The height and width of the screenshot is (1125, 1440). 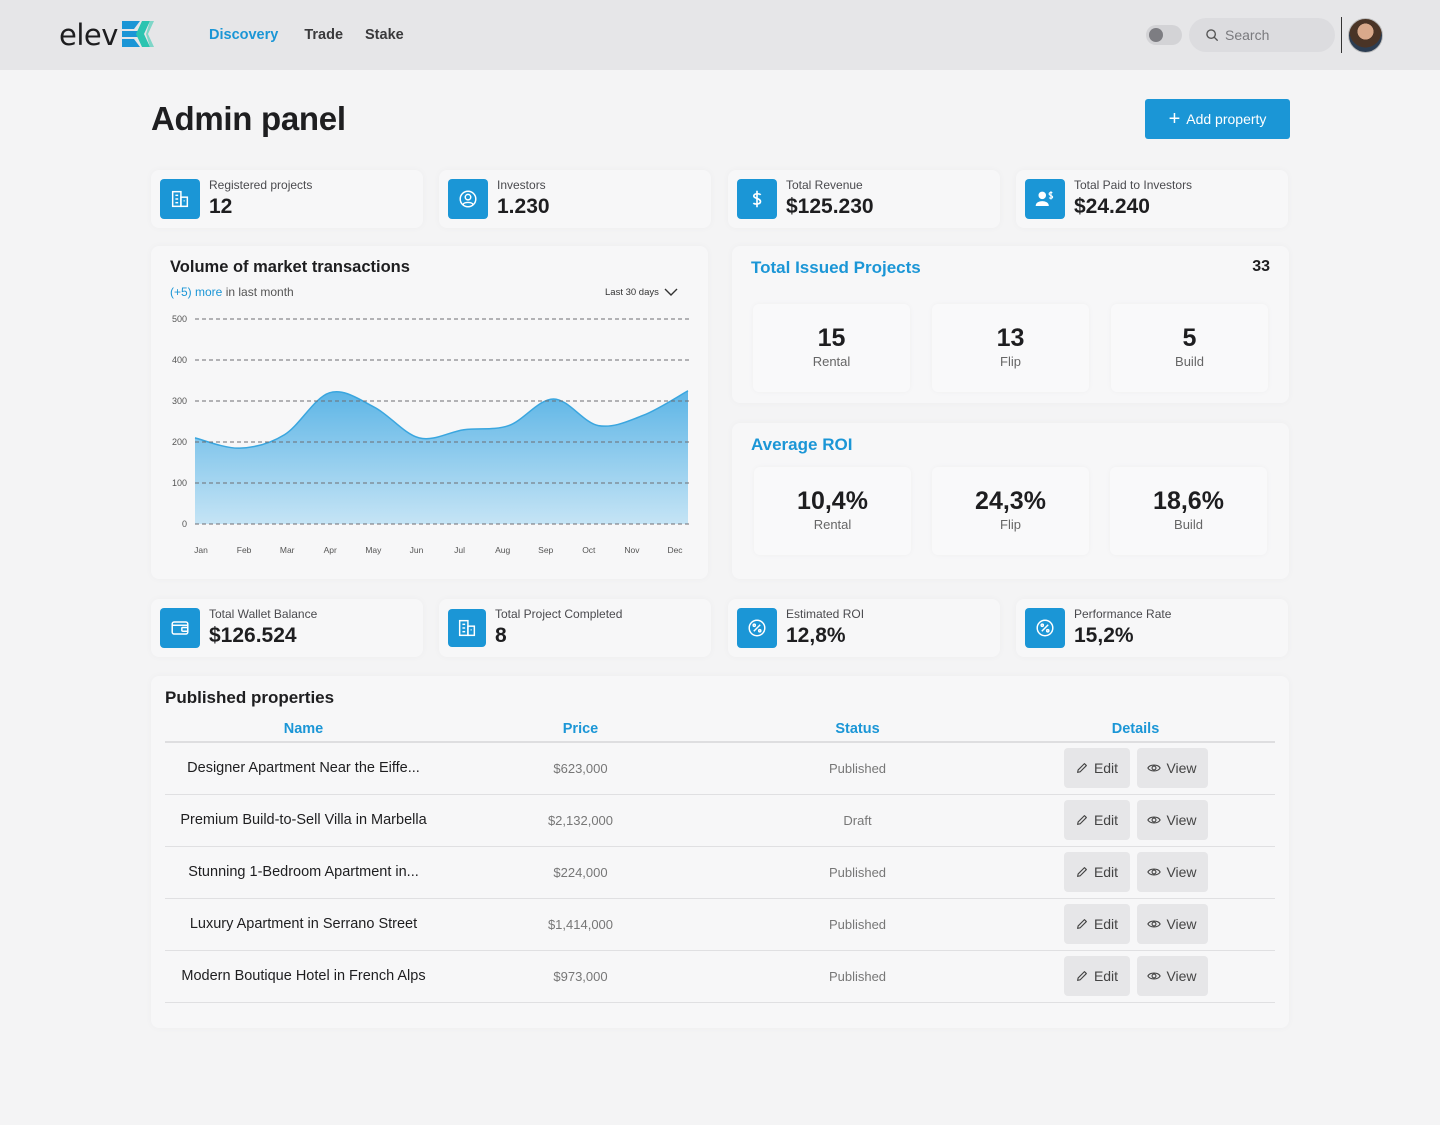 What do you see at coordinates (244, 550) in the screenshot?
I see `x-tick-label: Feb` at bounding box center [244, 550].